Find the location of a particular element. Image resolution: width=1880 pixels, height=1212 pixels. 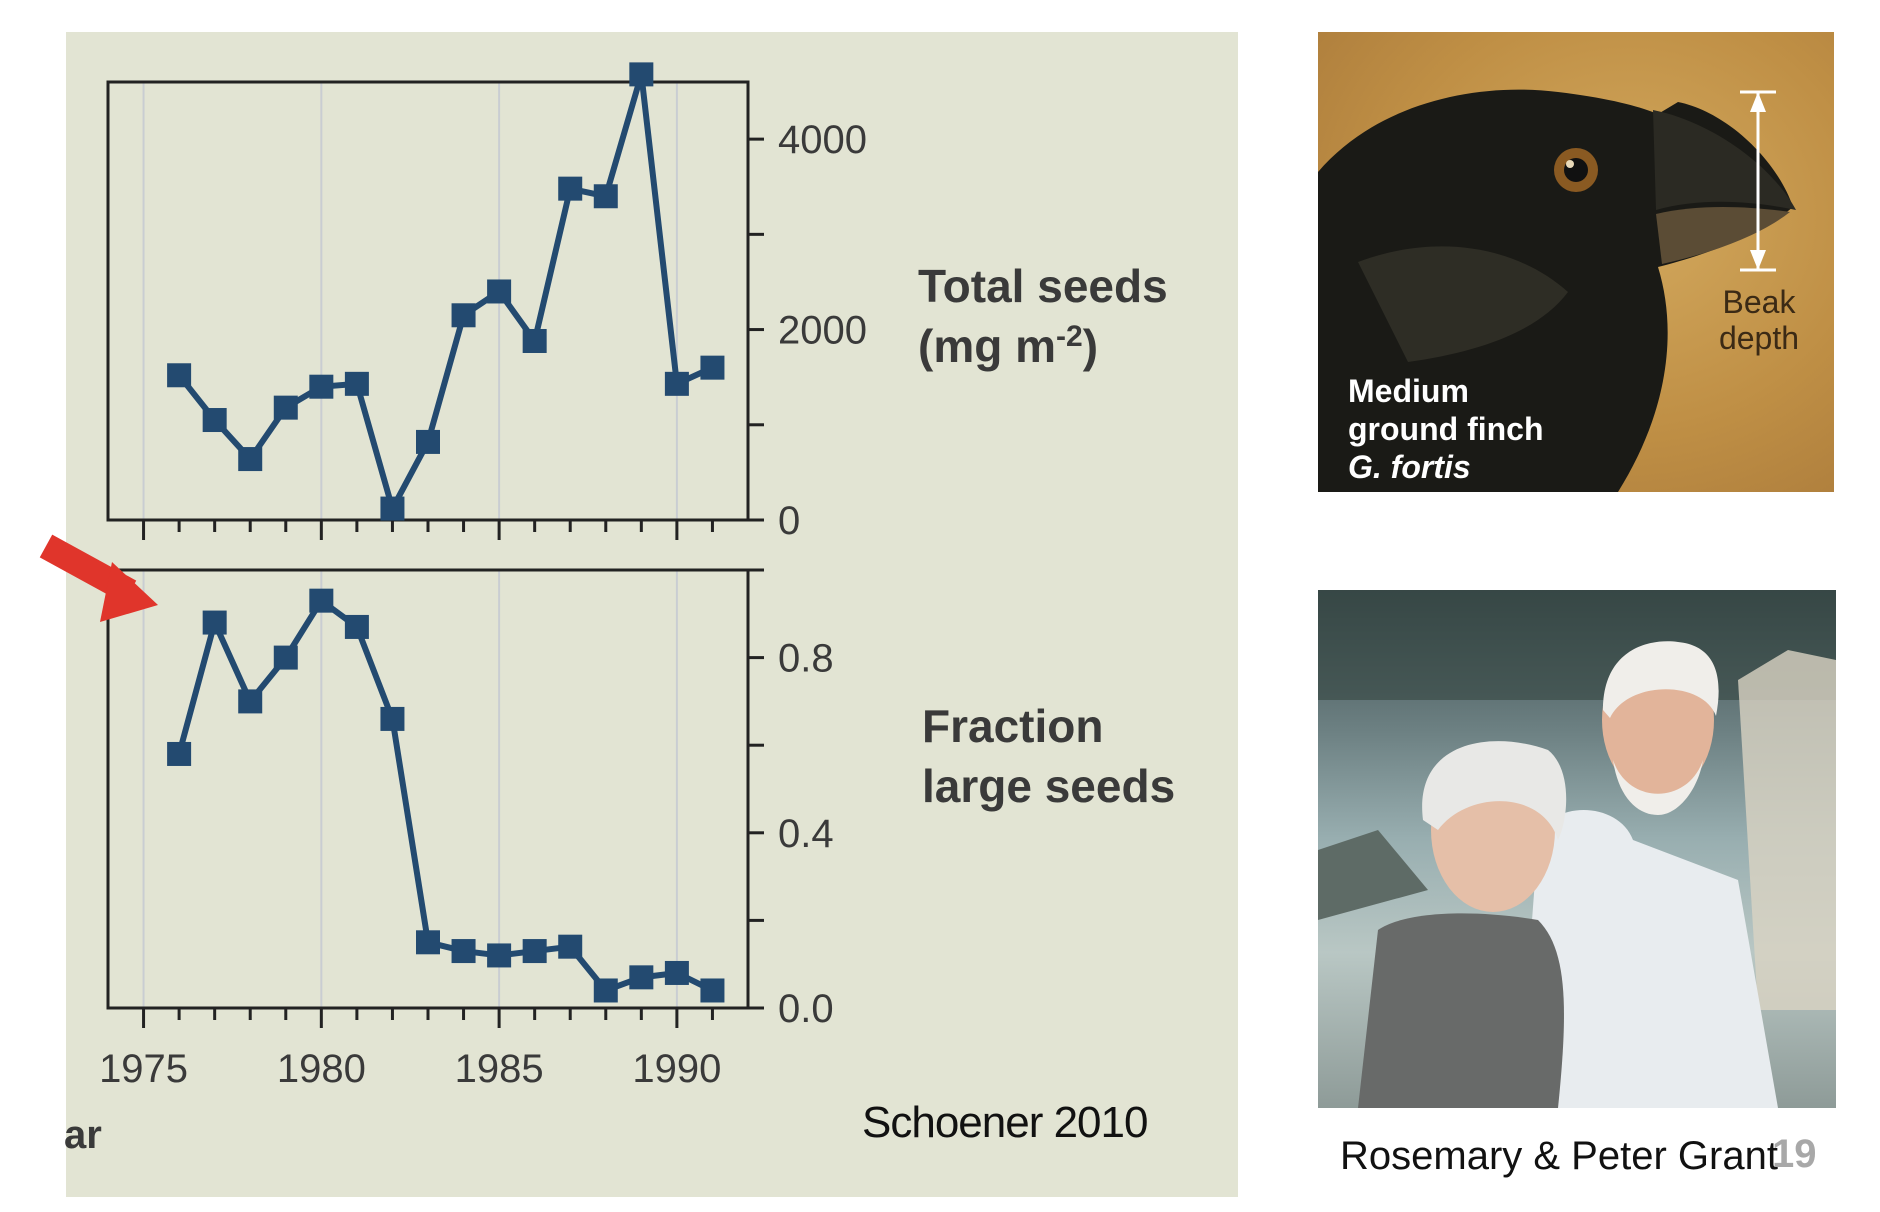

y-axis-label-line: Fraction is located at coordinates (1012, 726).